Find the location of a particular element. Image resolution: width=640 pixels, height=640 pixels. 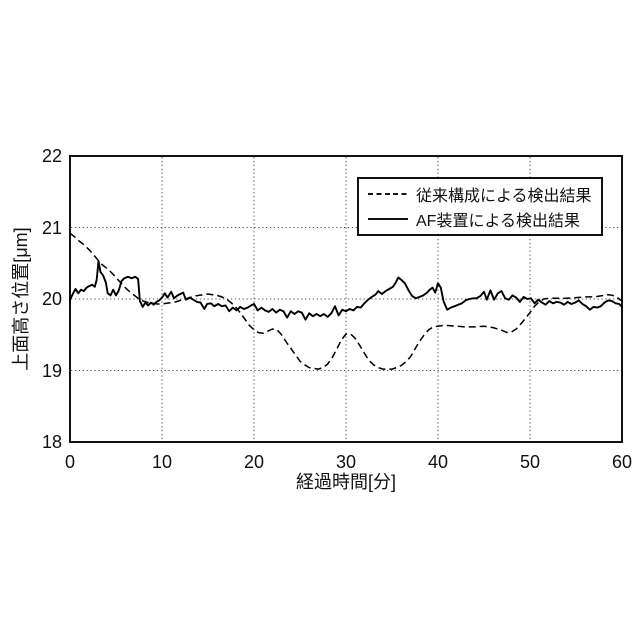

legend: 従来構成による検出結果 AF装置による検出結果 is located at coordinates (480, 206).